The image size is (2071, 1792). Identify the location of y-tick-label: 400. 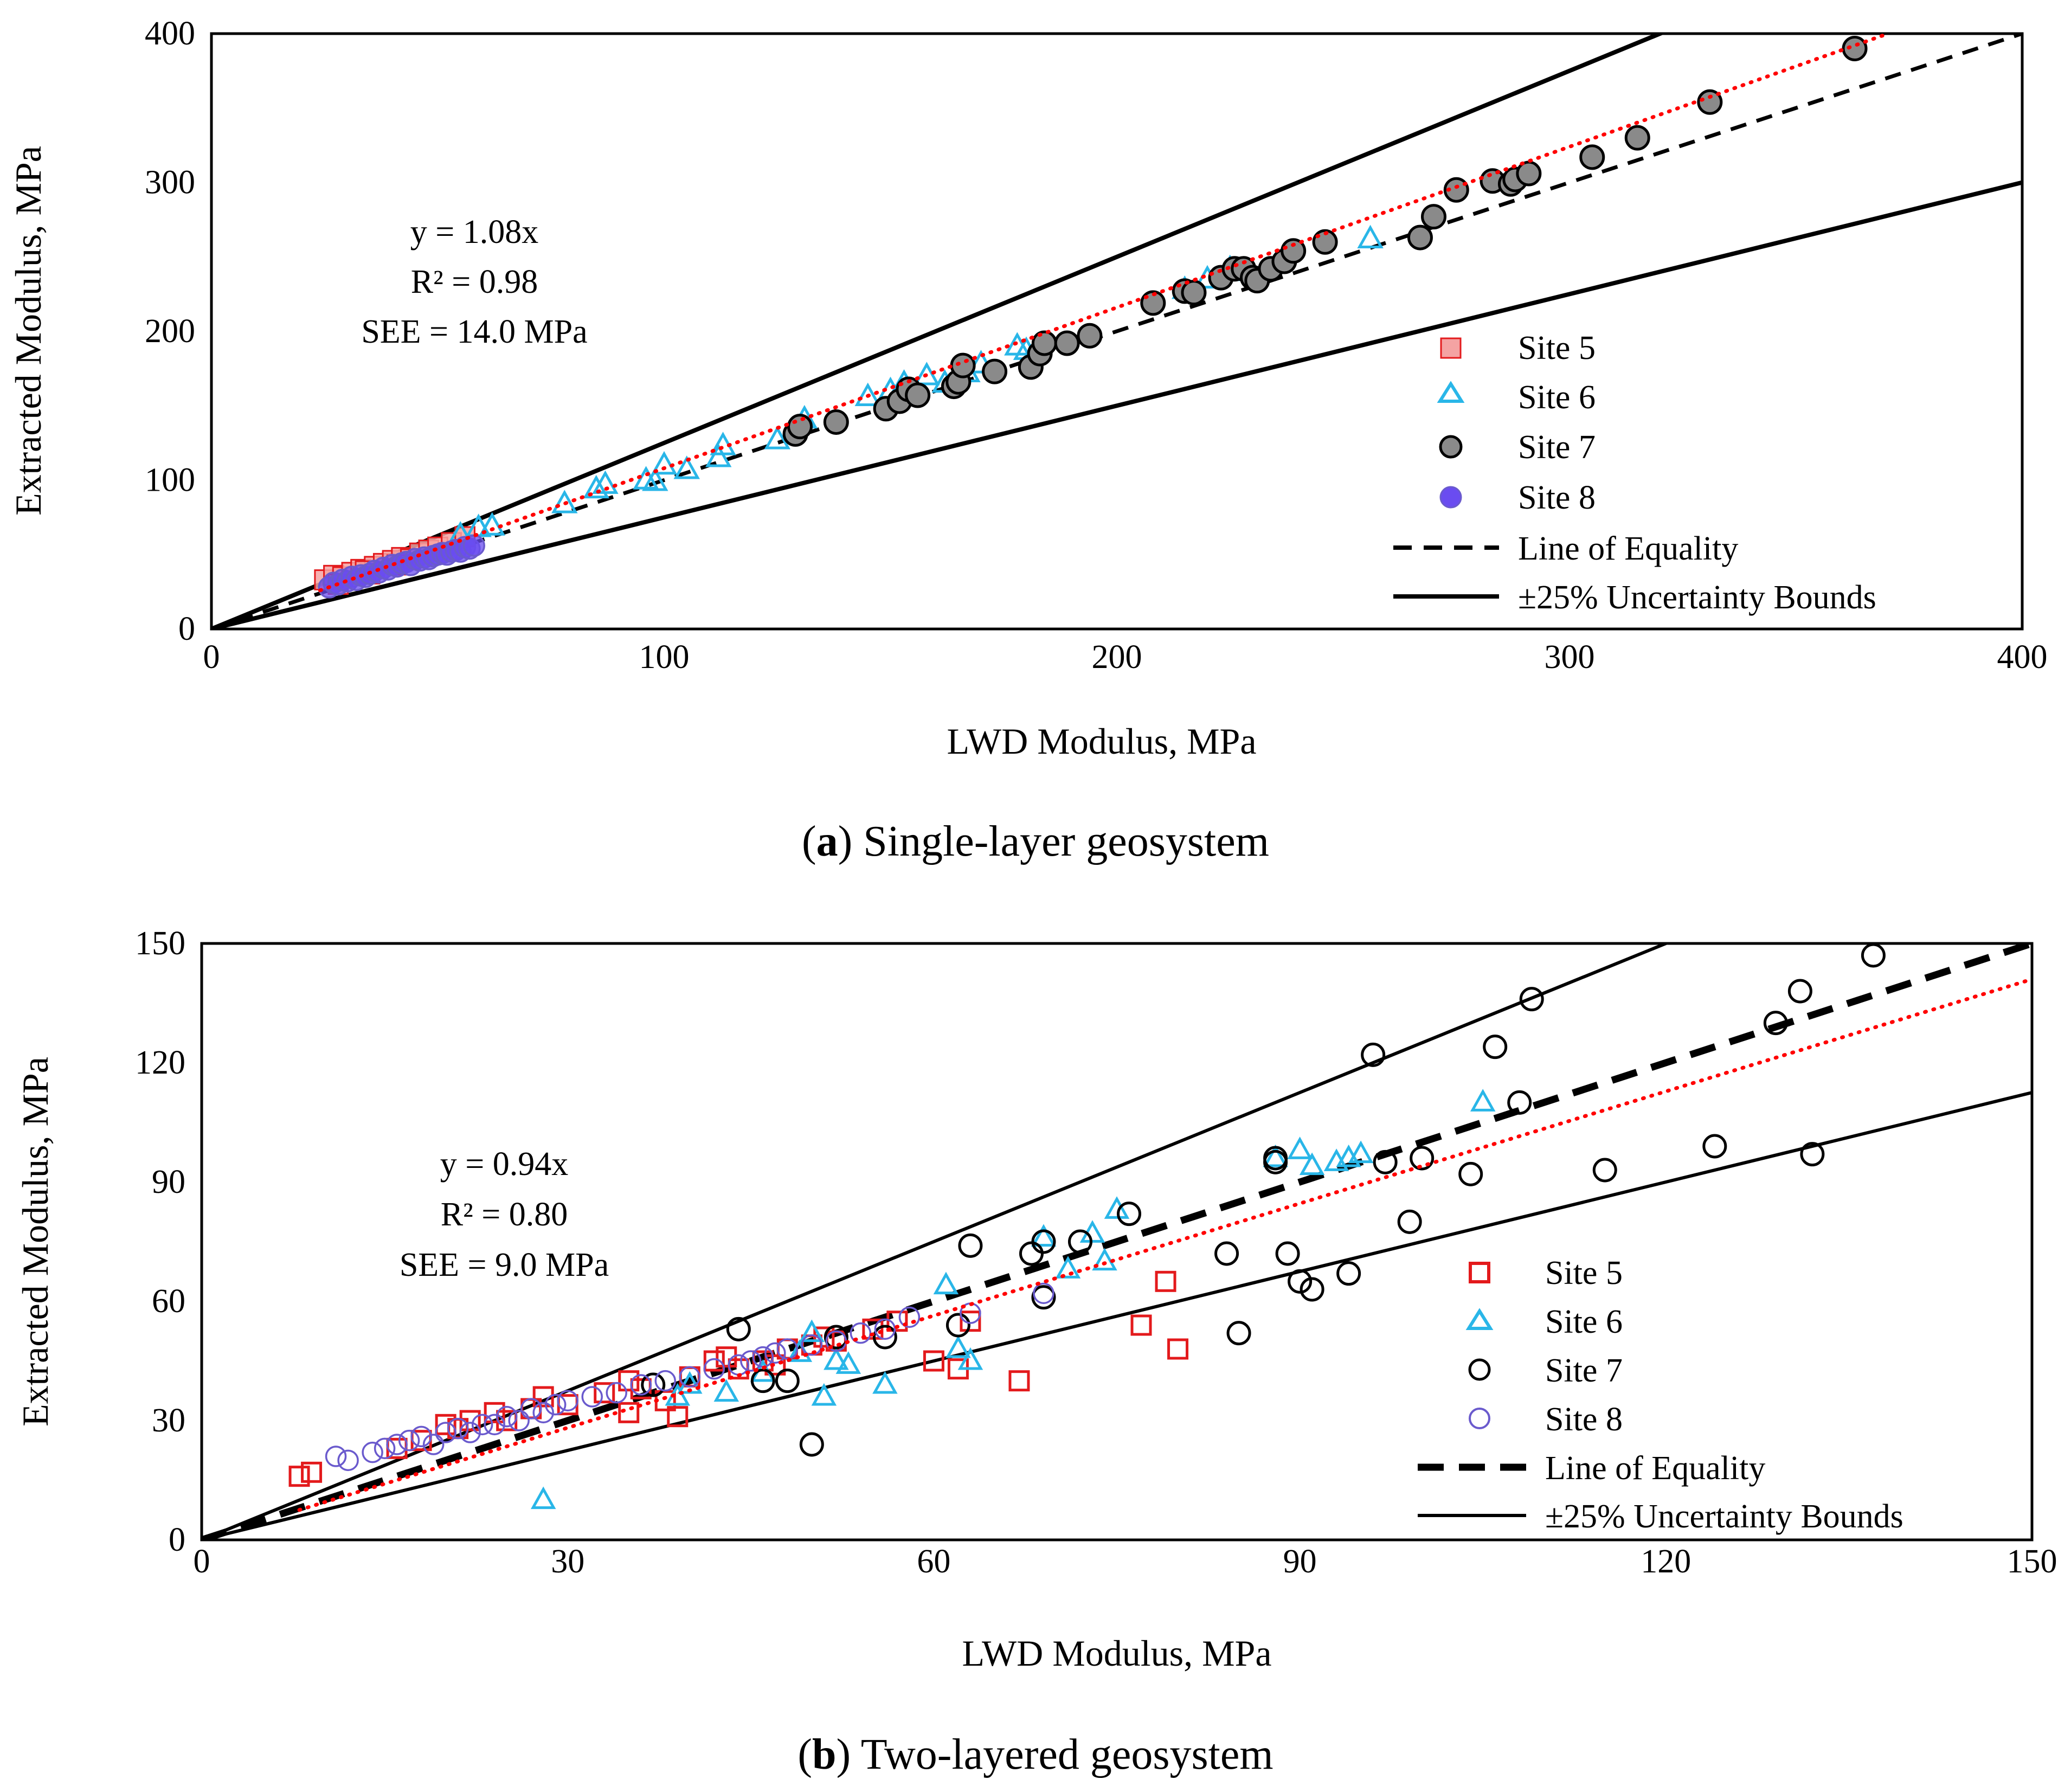
(170, 33).